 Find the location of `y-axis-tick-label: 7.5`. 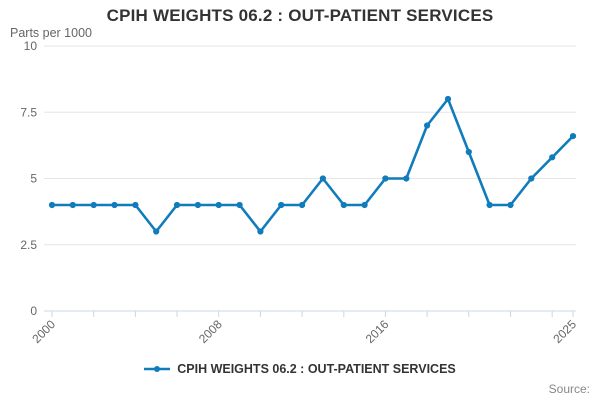

y-axis-tick-label: 7.5 is located at coordinates (28, 112).